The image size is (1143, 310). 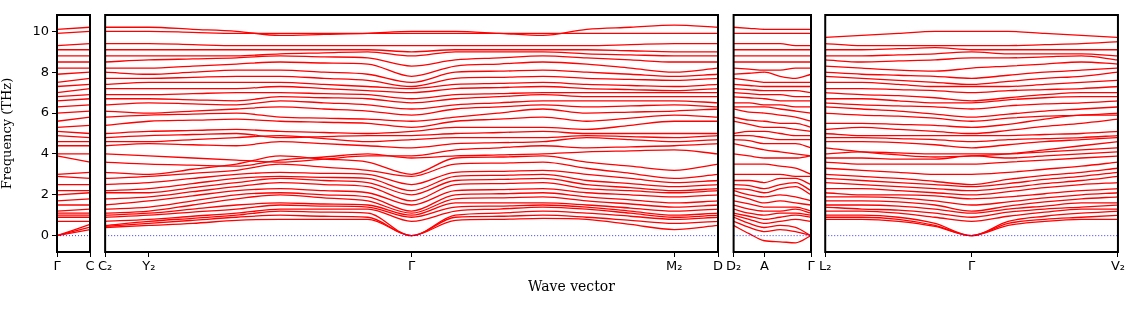 I want to click on y-tick-label: 4, so click(x=44, y=153).